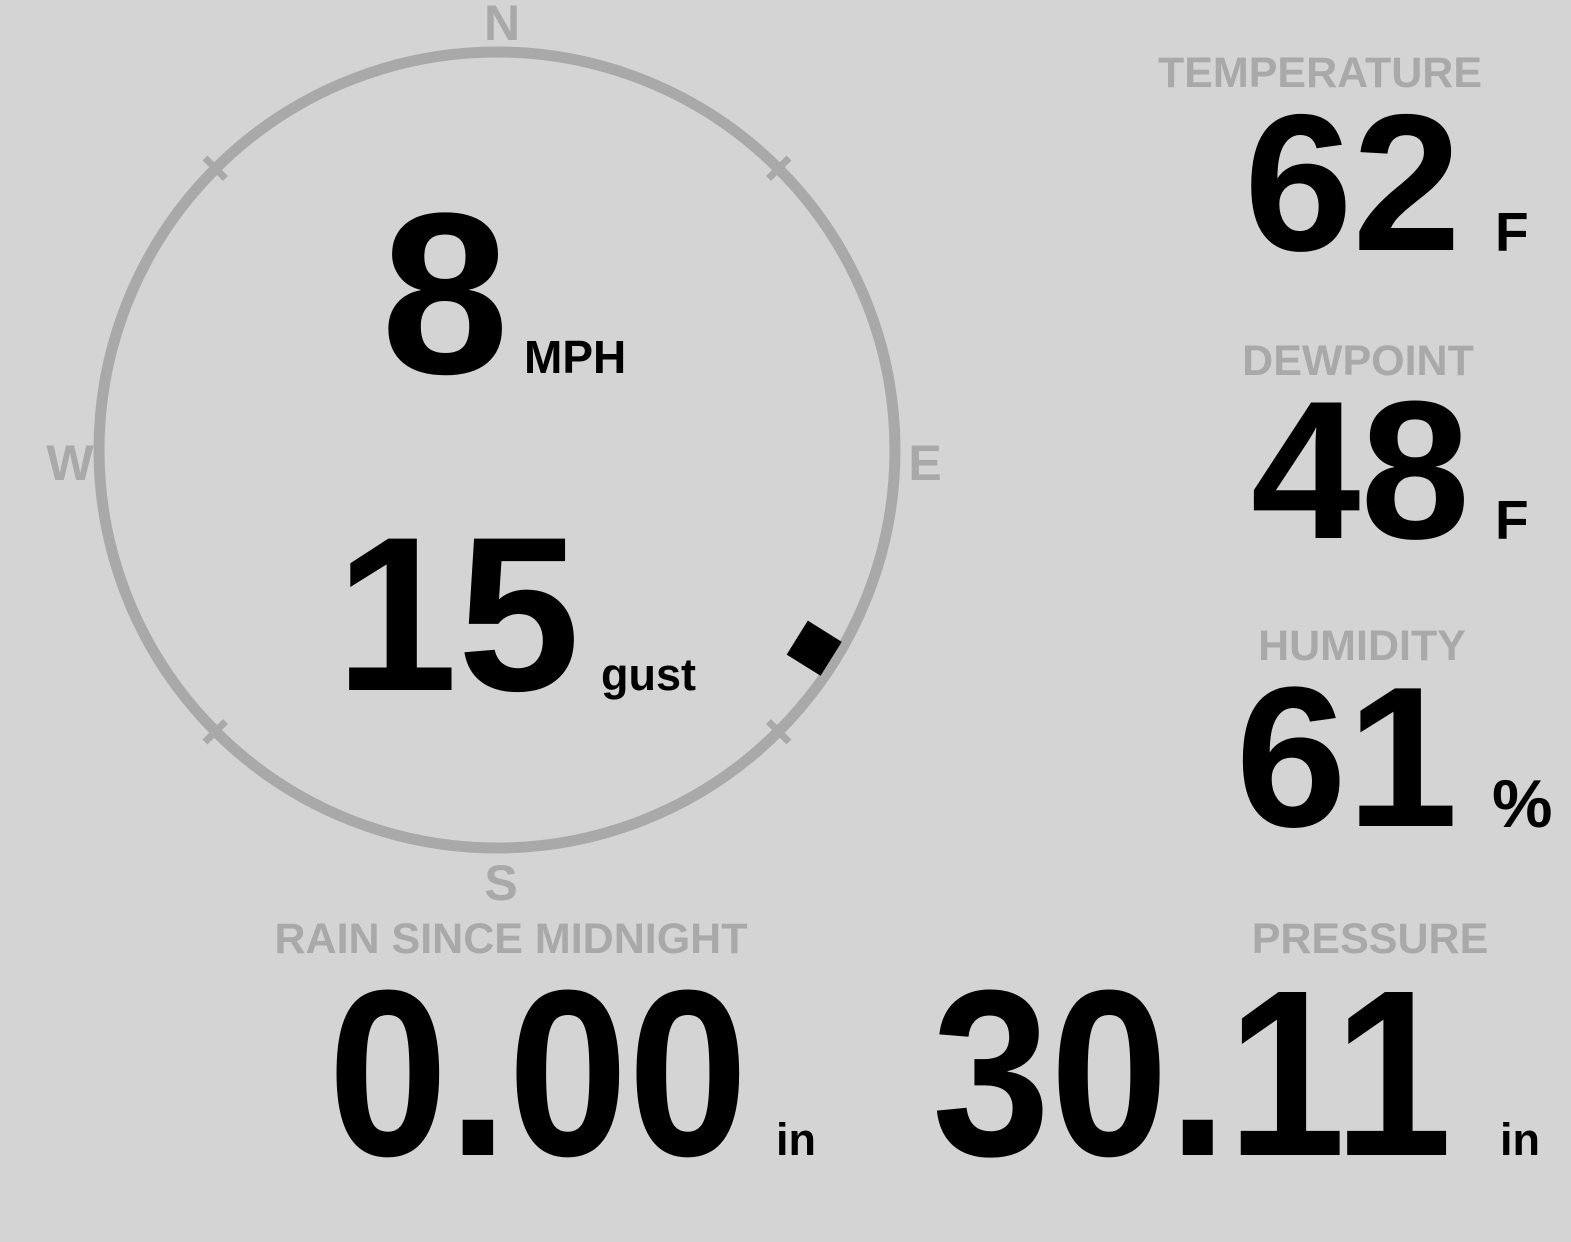 This screenshot has height=1242, width=1571. What do you see at coordinates (1352, 183) in the screenshot?
I see `temperature-value: 62` at bounding box center [1352, 183].